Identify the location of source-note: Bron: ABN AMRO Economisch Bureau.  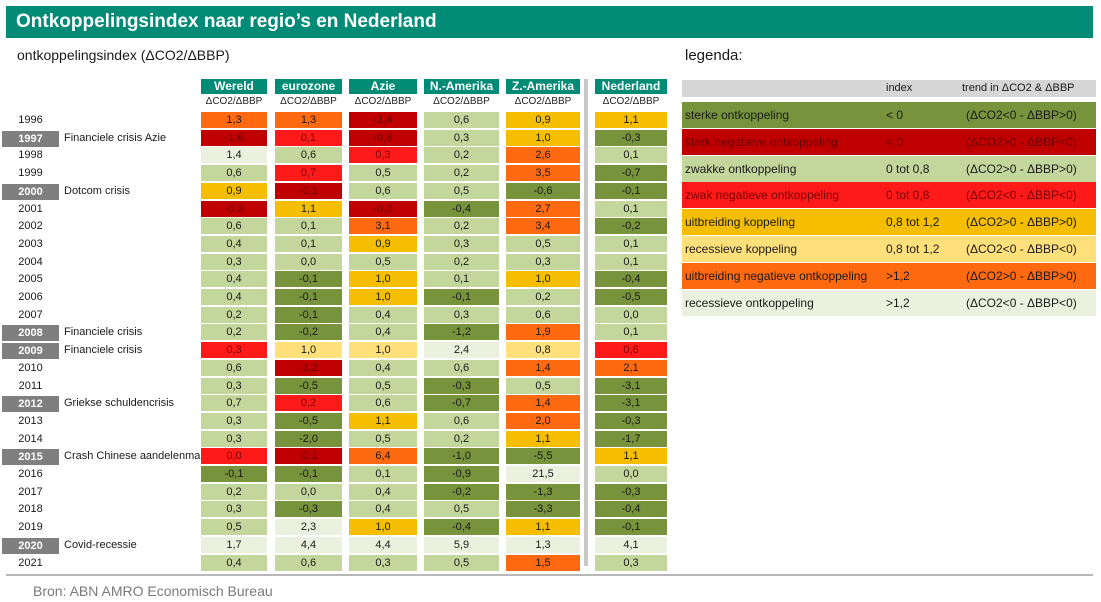
(153, 591).